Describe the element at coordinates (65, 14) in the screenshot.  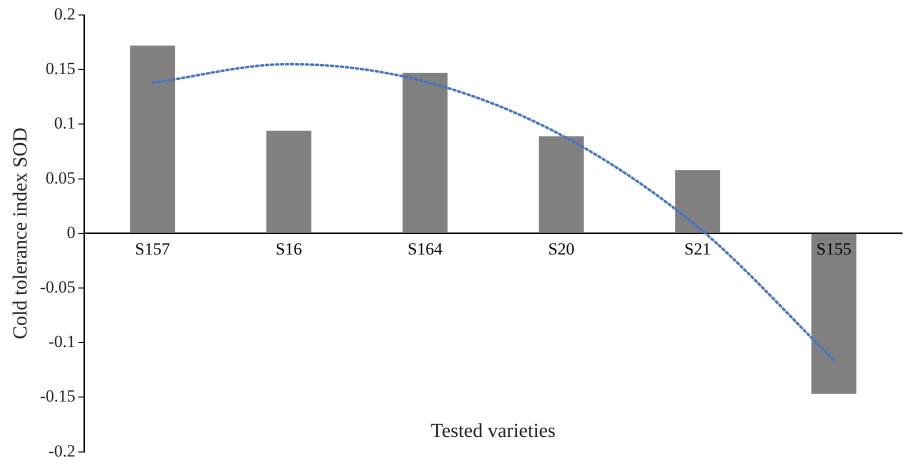
I see `y-tick-label: 0.2` at that location.